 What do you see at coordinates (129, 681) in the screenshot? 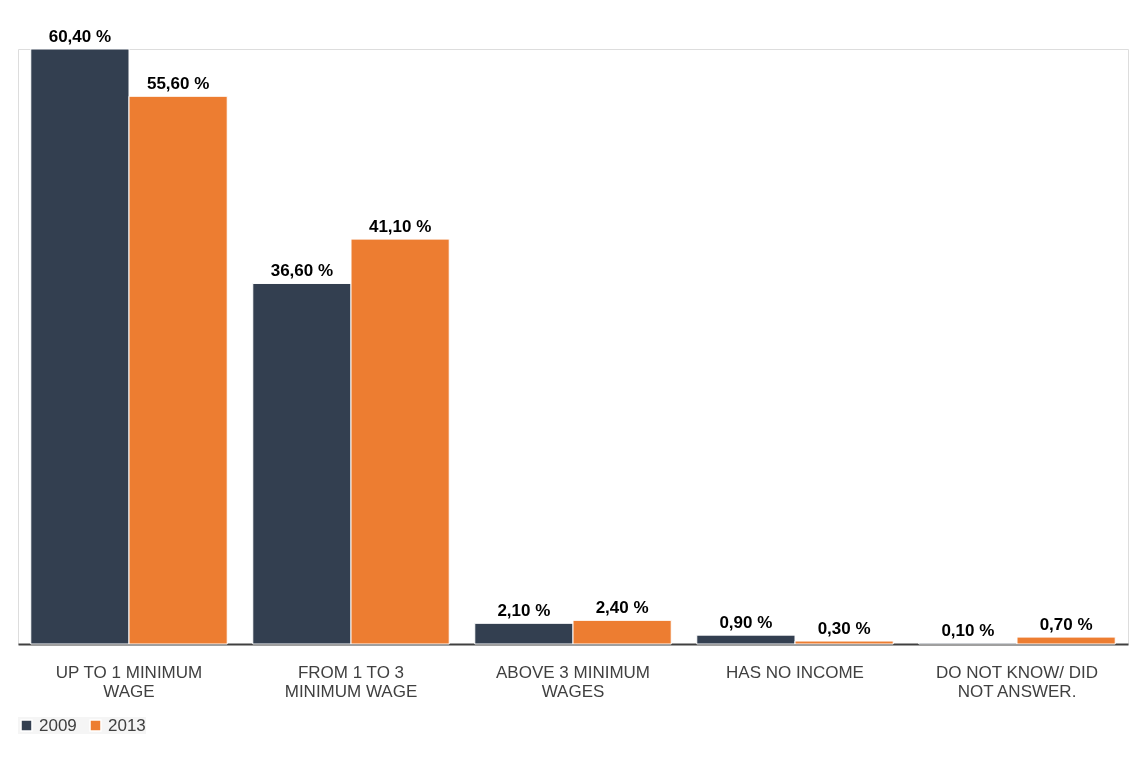
I see `x-tick-label: UP TO 1 MINIMUM WAGE` at bounding box center [129, 681].